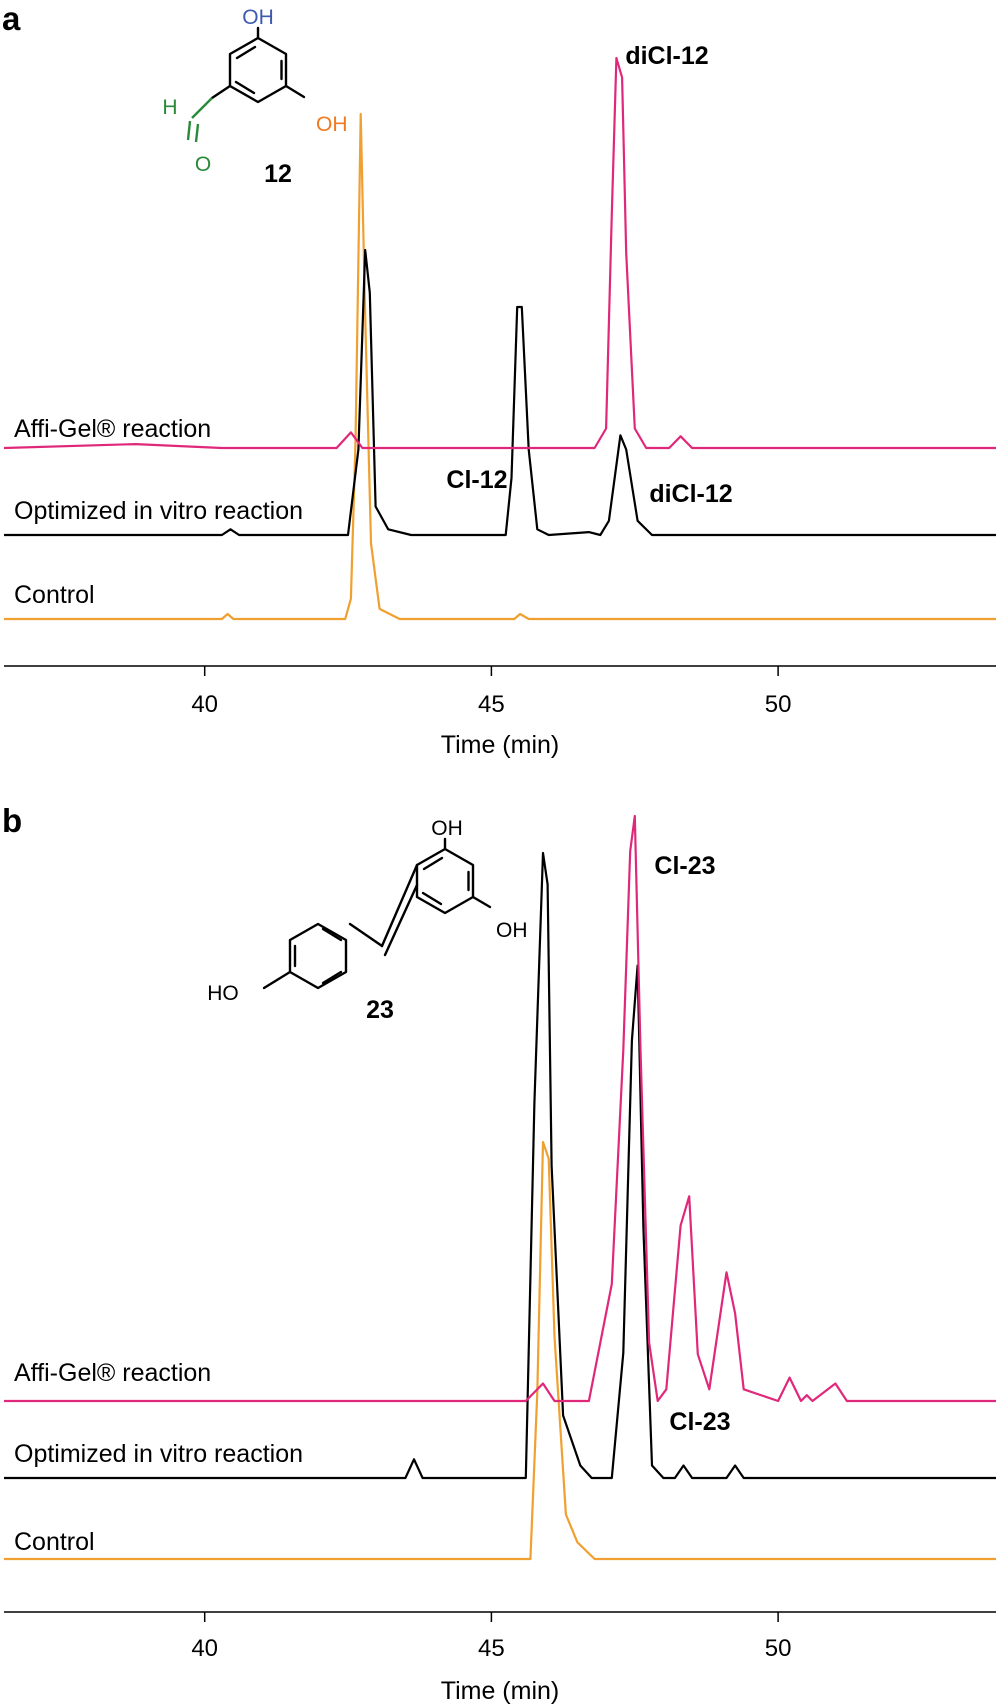 This screenshot has height=1705, width=1000. What do you see at coordinates (223, 993) in the screenshot?
I see `oh-left-text-23: HO` at bounding box center [223, 993].